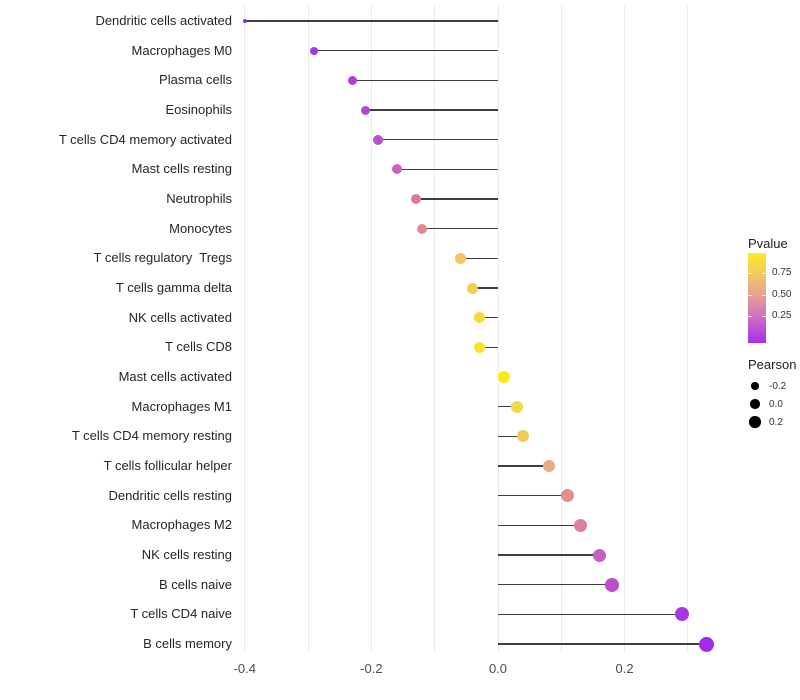 The width and height of the screenshot is (800, 700). What do you see at coordinates (180, 317) in the screenshot?
I see `row-label: NK cells activated` at bounding box center [180, 317].